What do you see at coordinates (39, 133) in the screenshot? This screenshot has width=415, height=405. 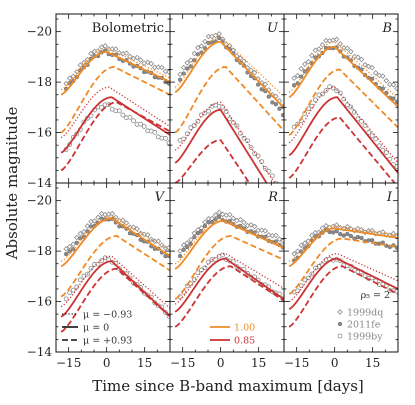 I see `y-tick-label: −16` at bounding box center [39, 133].